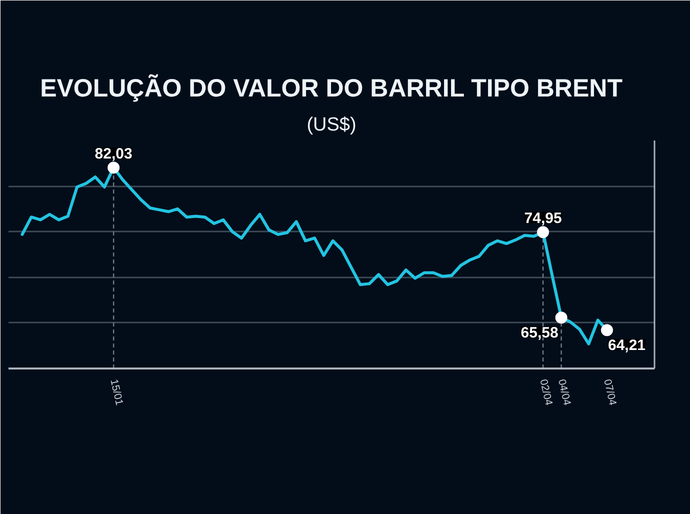 The height and width of the screenshot is (514, 690). What do you see at coordinates (331, 125) in the screenshot?
I see `chart-subtitle: (US$)` at bounding box center [331, 125].